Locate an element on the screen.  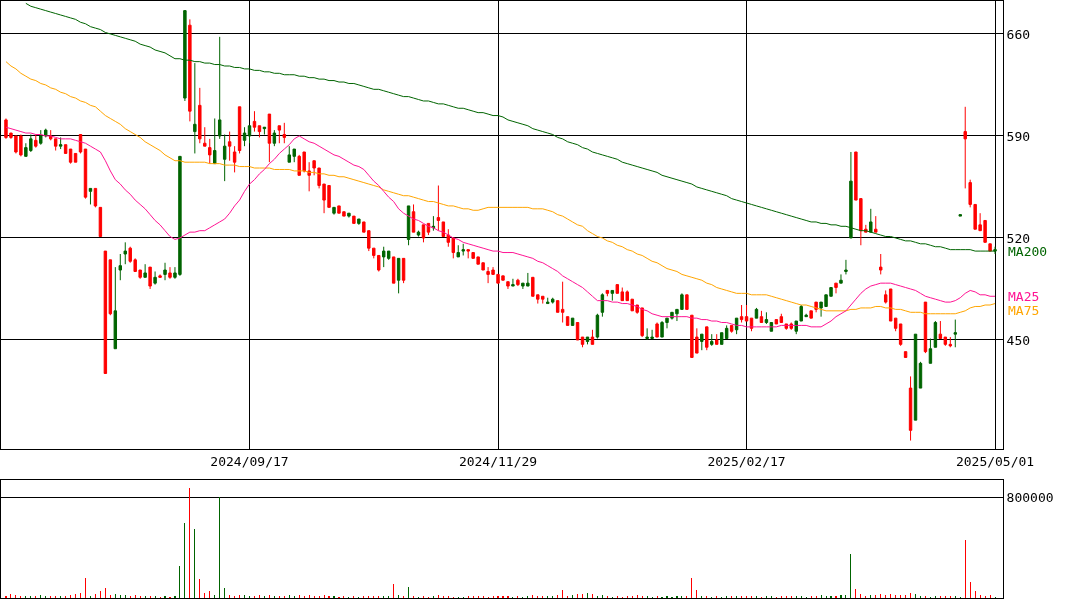
y-tick-label: 800000 is located at coordinates (1030, 497).